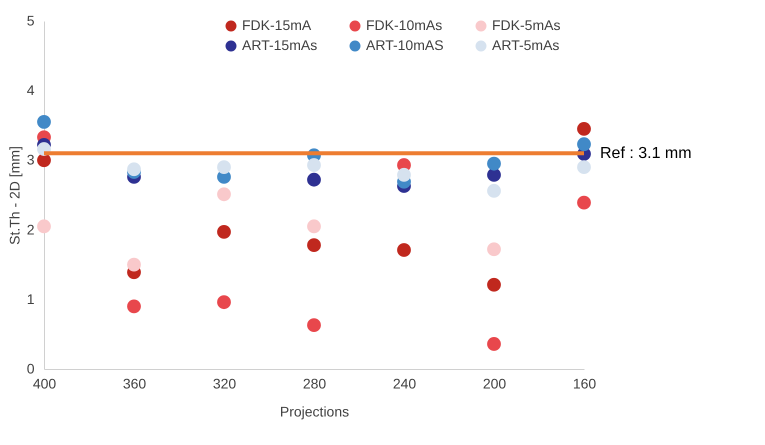 The width and height of the screenshot is (765, 445). I want to click on y-tick-label: 3, so click(30, 160).